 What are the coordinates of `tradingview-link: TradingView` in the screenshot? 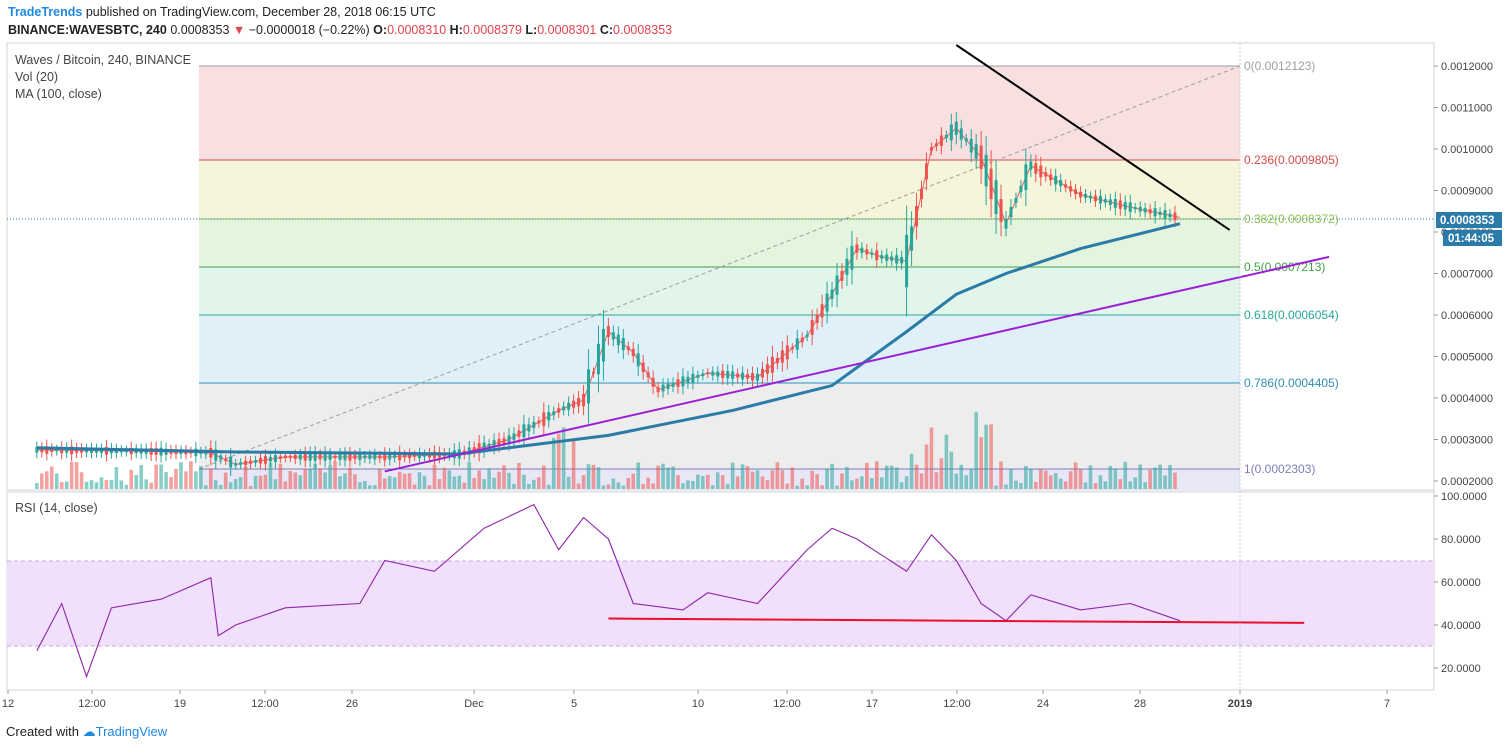 It's located at (131, 731).